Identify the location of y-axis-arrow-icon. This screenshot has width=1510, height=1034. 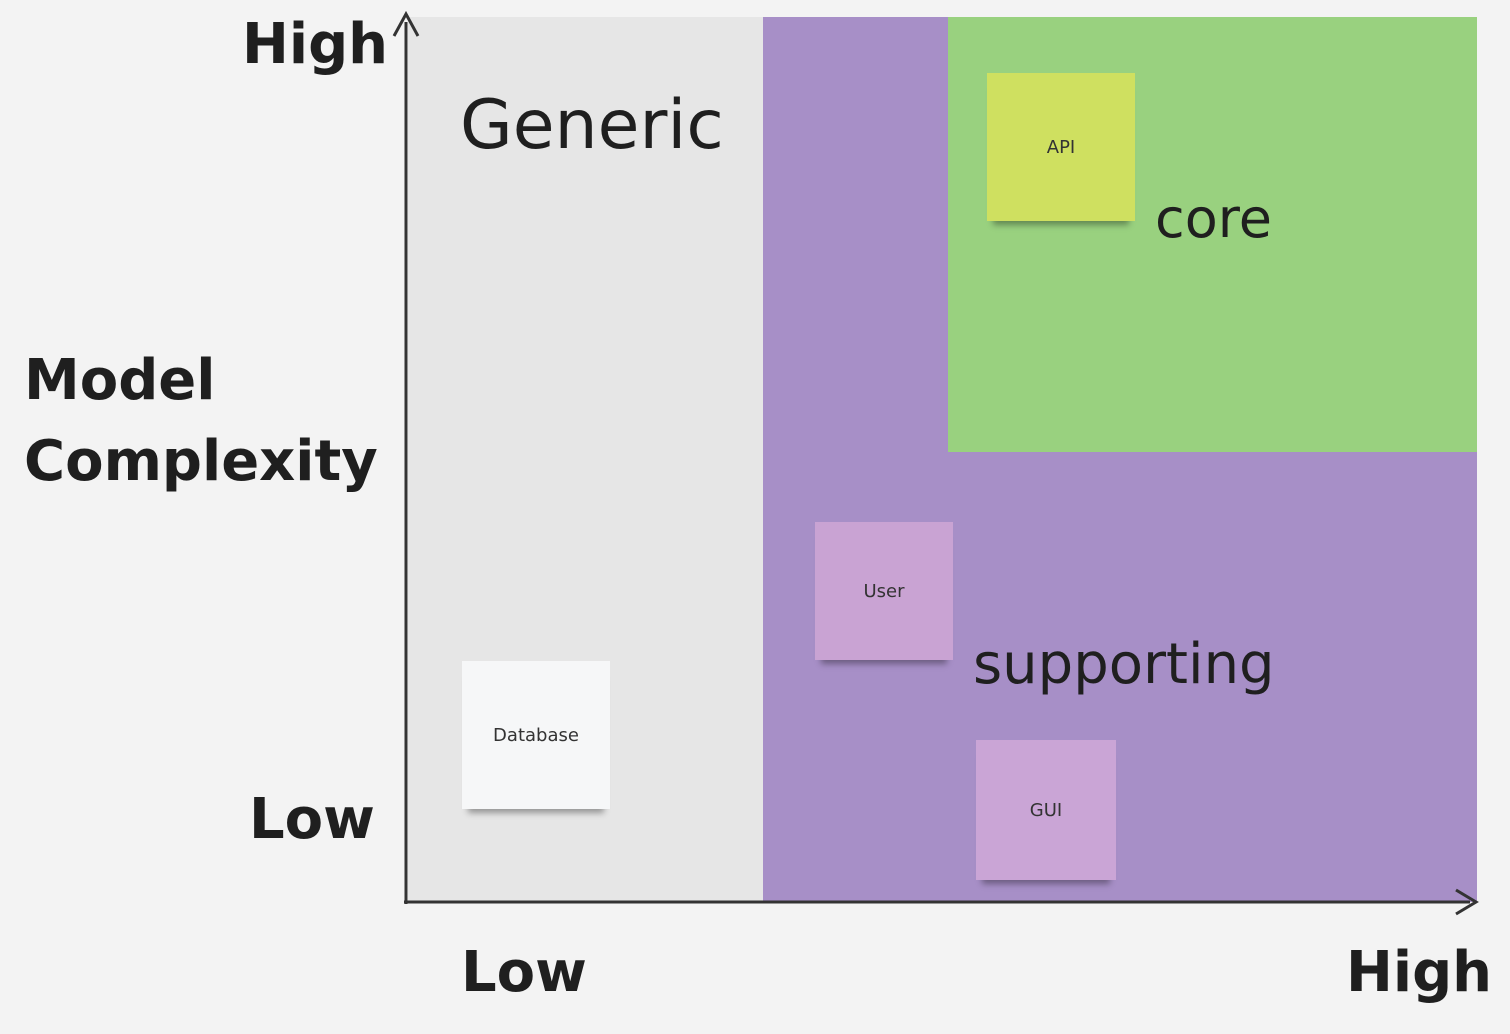
(406, 23).